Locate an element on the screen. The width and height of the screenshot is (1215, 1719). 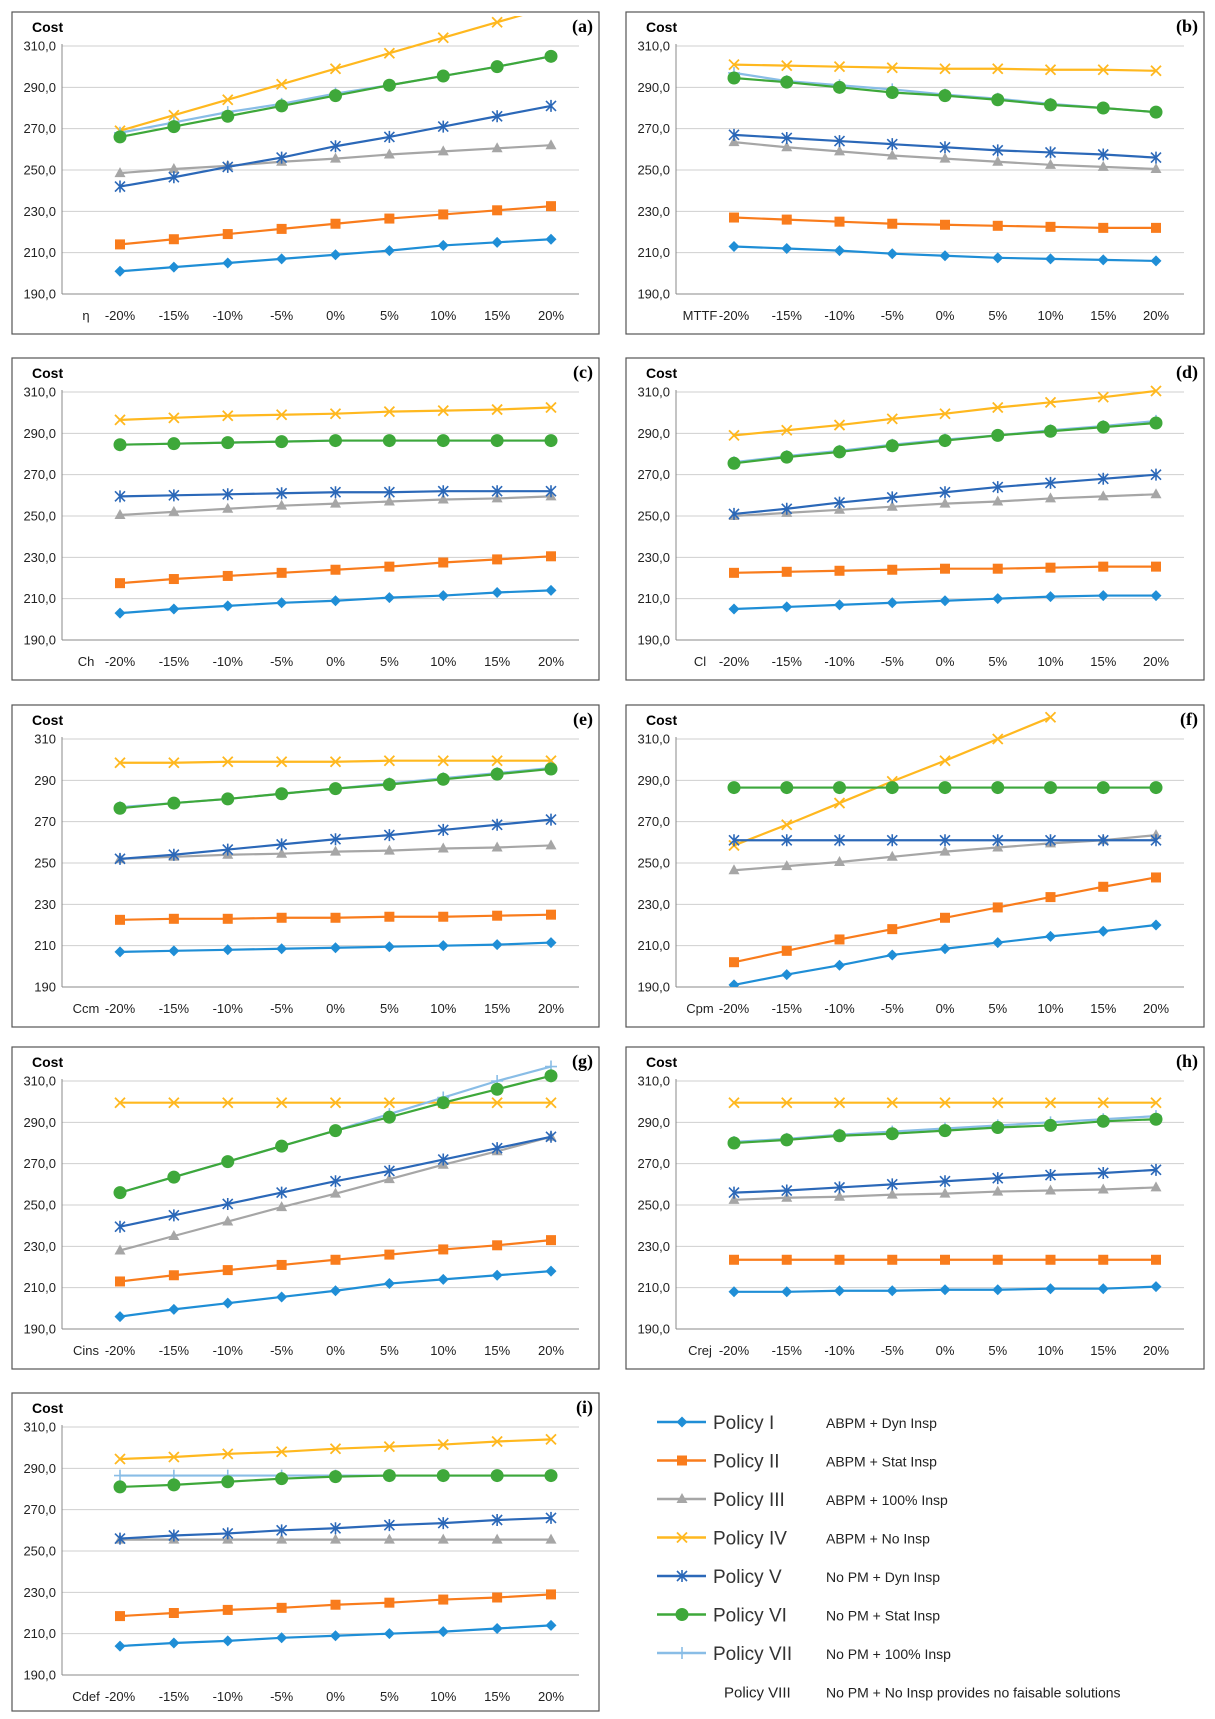
legend-swatch-marker is located at coordinates (682, 1498).